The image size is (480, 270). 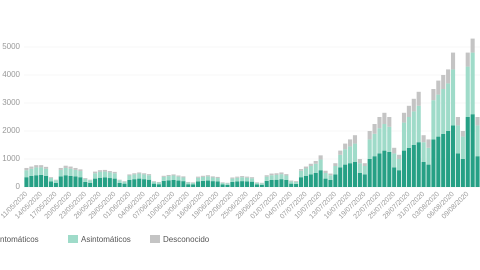 I want to click on y-tick-label: 0, so click(x=18, y=186).